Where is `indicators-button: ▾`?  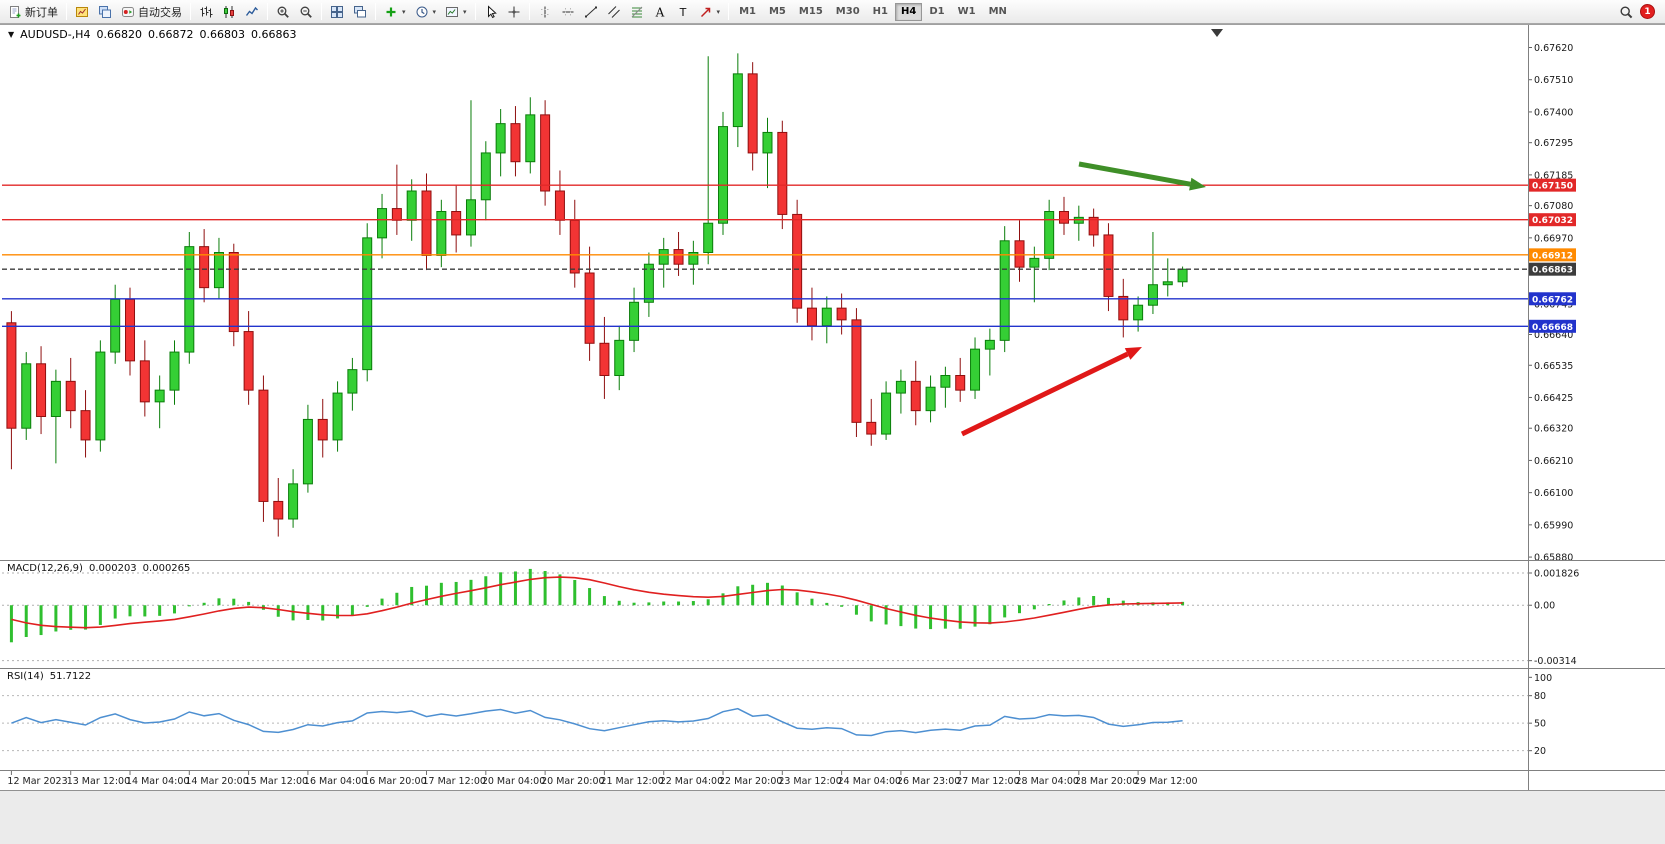
indicators-button: ▾ is located at coordinates (395, 12).